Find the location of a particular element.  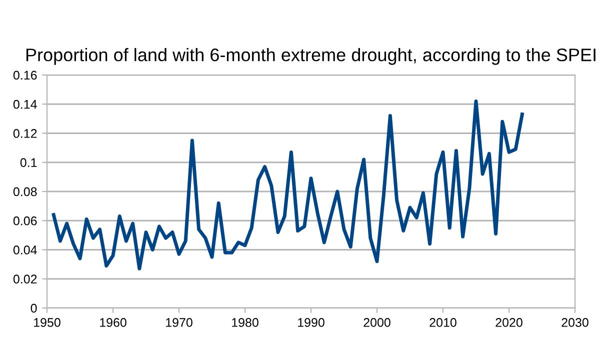

x-tick-label: 1990 is located at coordinates (311, 322).